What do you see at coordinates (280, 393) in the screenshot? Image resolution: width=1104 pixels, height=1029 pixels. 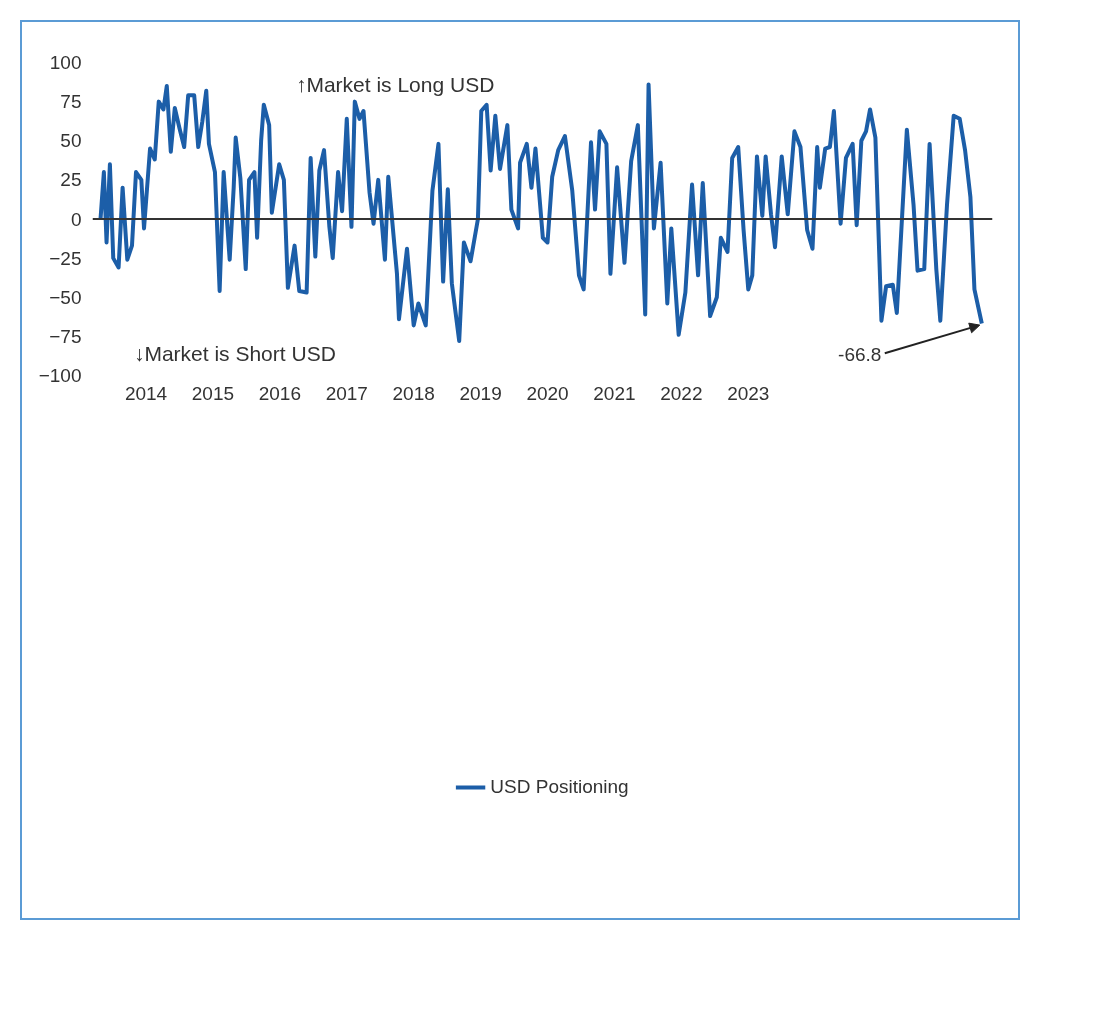 I see `x-tick-label: 2016` at bounding box center [280, 393].